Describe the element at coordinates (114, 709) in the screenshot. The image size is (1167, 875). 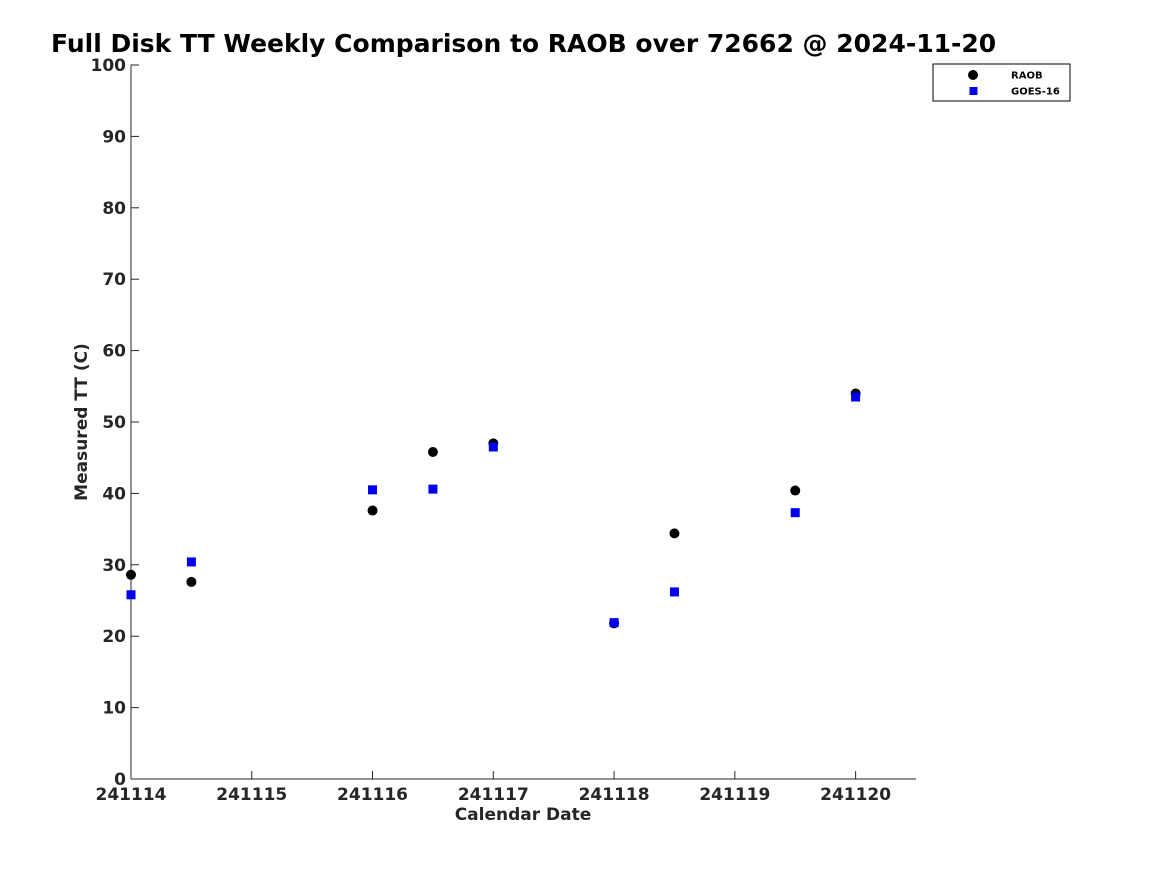
I see `y-tick-label: 10` at that location.